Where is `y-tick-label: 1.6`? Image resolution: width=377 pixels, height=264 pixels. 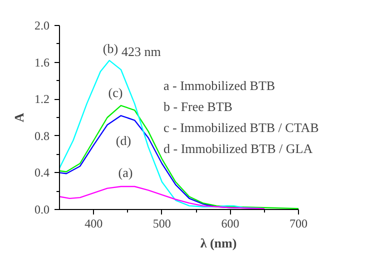
y-tick-label: 1.6 is located at coordinates (42, 62).